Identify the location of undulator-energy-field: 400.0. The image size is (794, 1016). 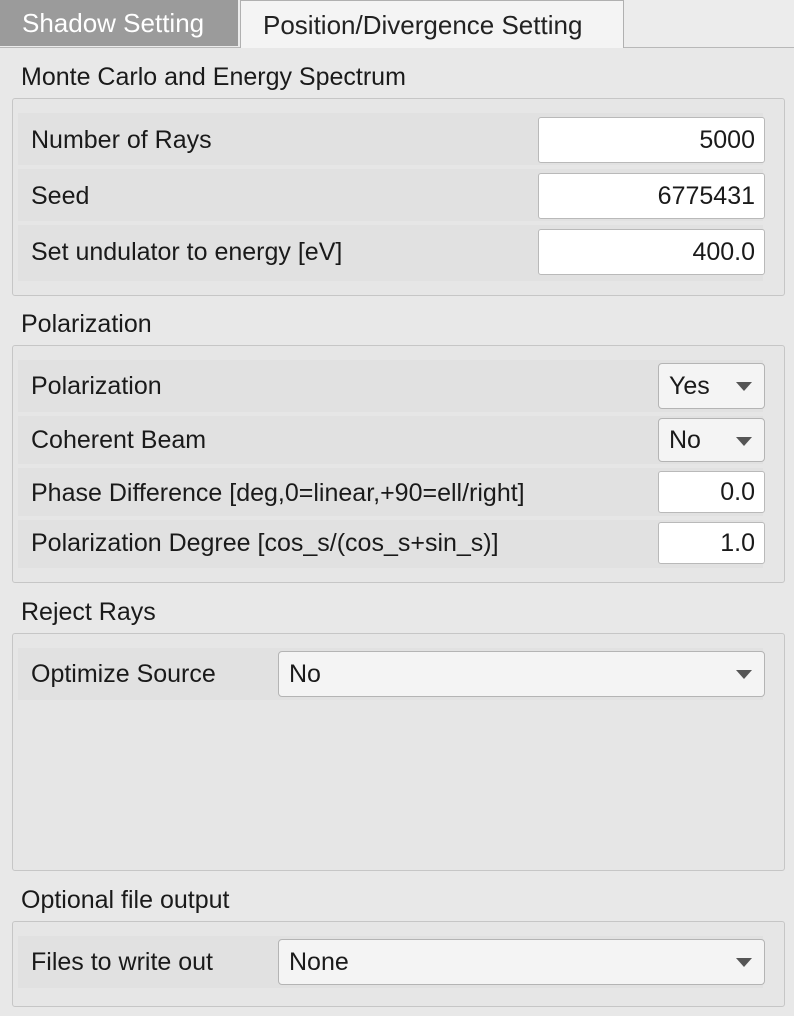
(651, 252).